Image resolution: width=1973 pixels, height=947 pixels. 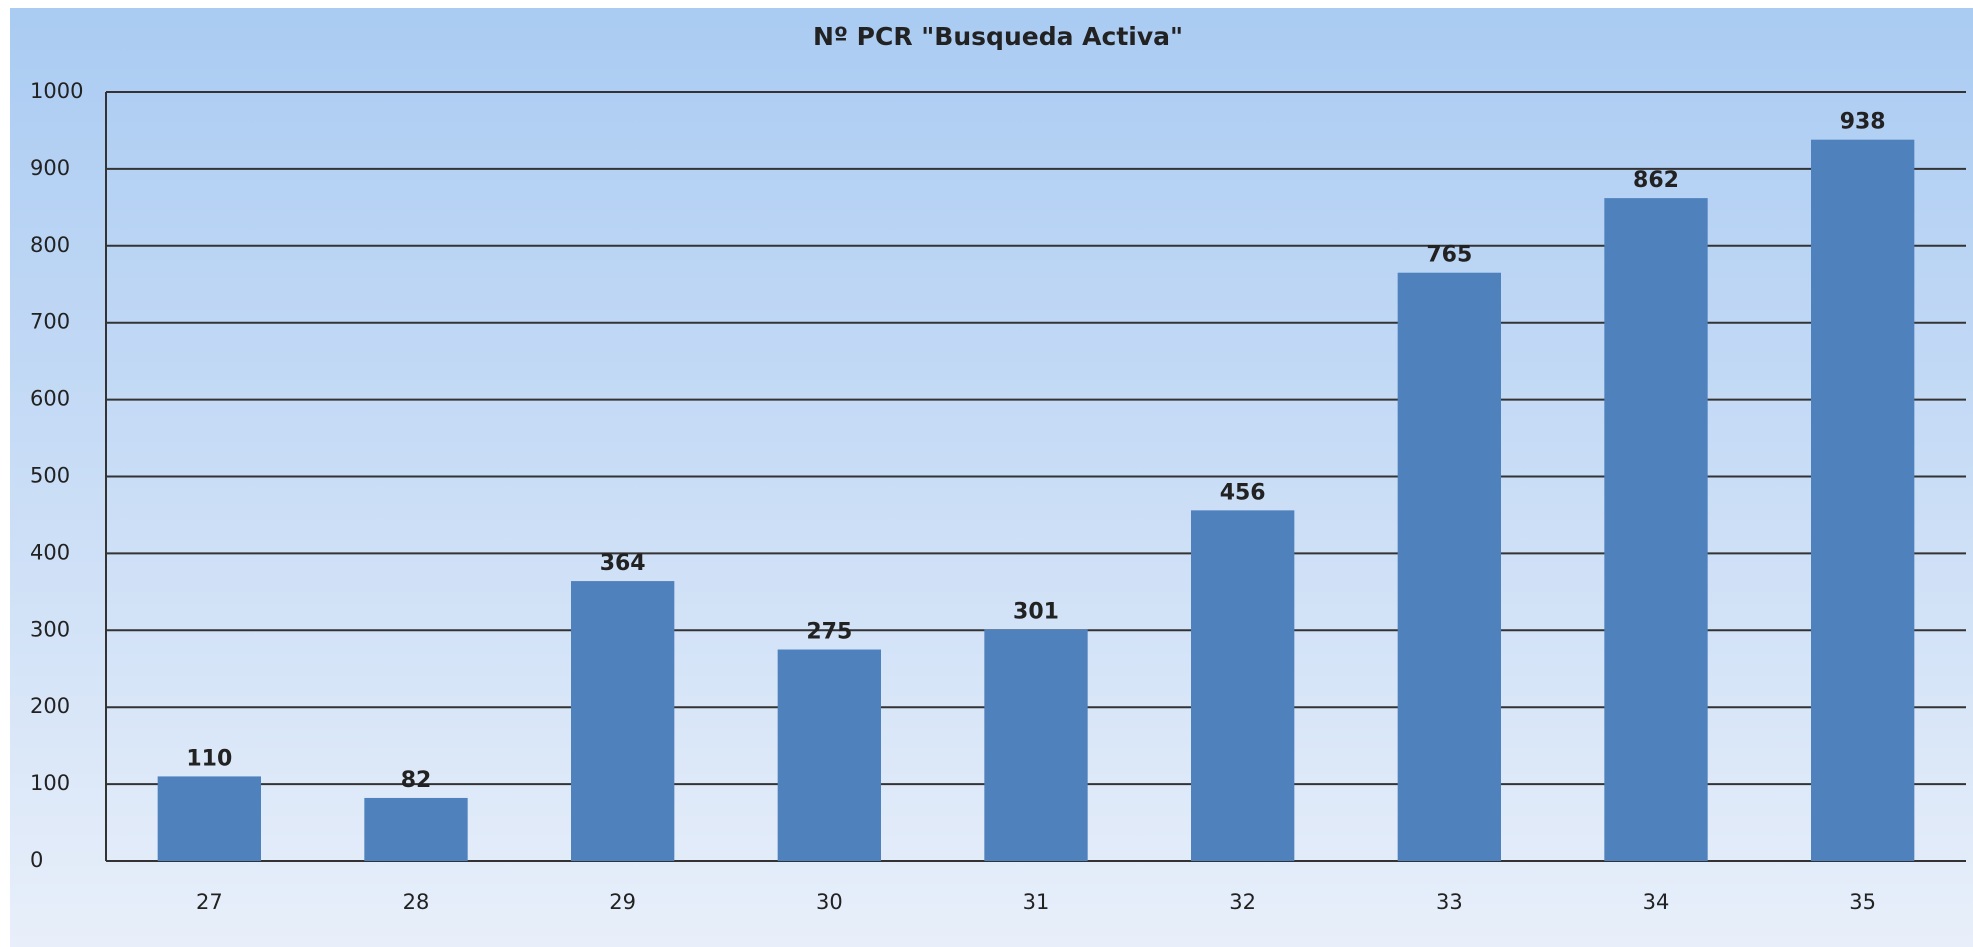 I want to click on x-tick-label: 28, so click(x=416, y=902).